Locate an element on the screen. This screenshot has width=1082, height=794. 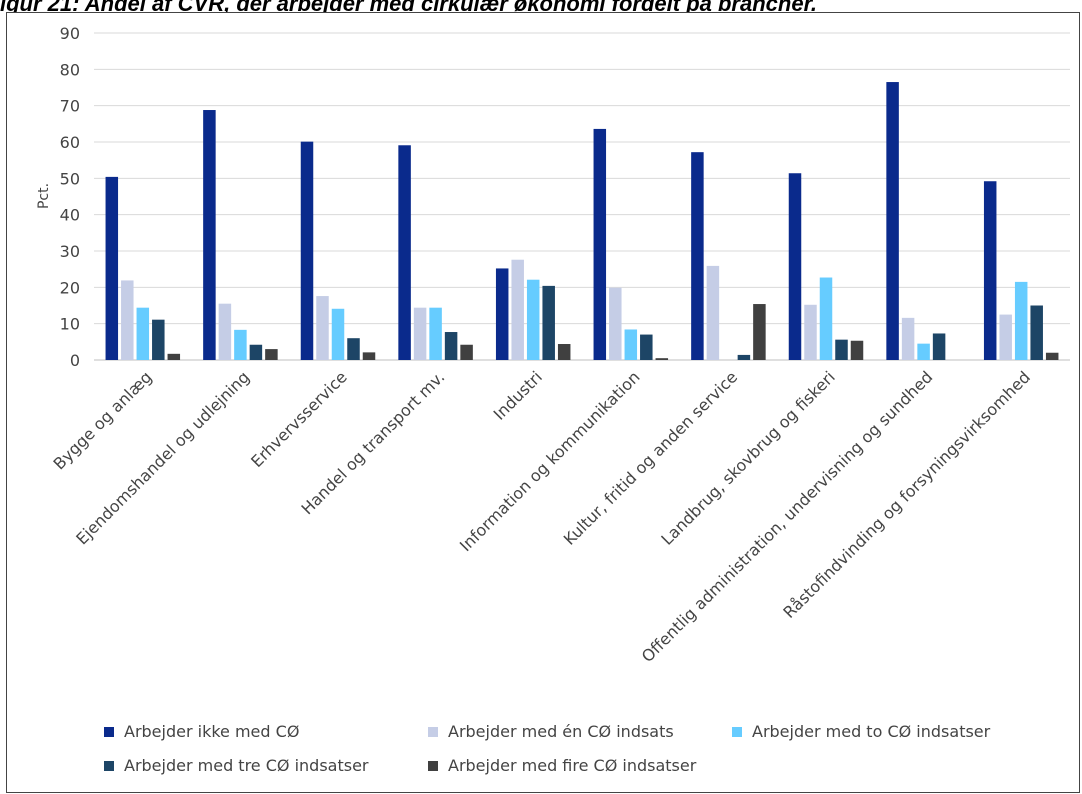
y-tick-label: 60 is located at coordinates (70, 142).